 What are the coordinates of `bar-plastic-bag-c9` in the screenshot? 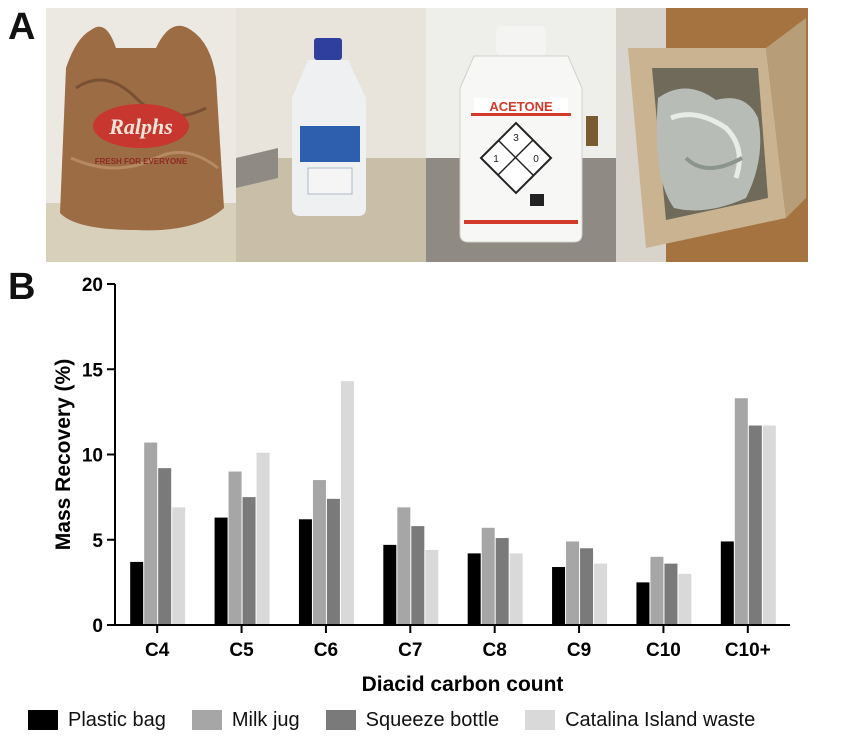 It's located at (559, 596).